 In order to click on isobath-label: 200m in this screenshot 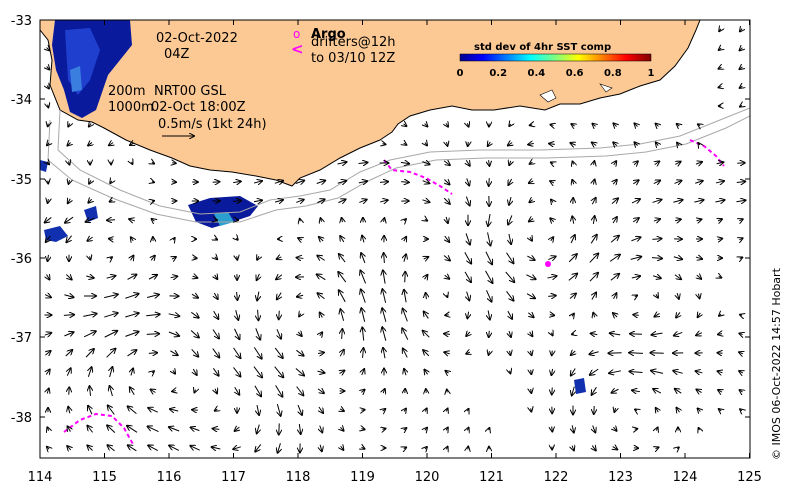, I will do `click(126, 91)`.